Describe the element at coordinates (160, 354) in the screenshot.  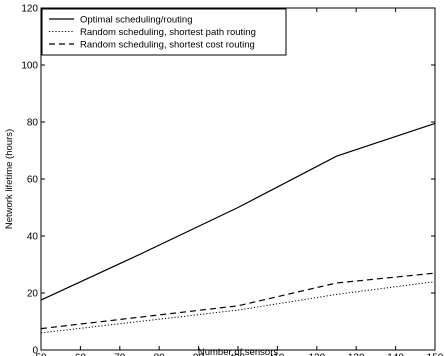
I see `x-tick-label: 80` at that location.